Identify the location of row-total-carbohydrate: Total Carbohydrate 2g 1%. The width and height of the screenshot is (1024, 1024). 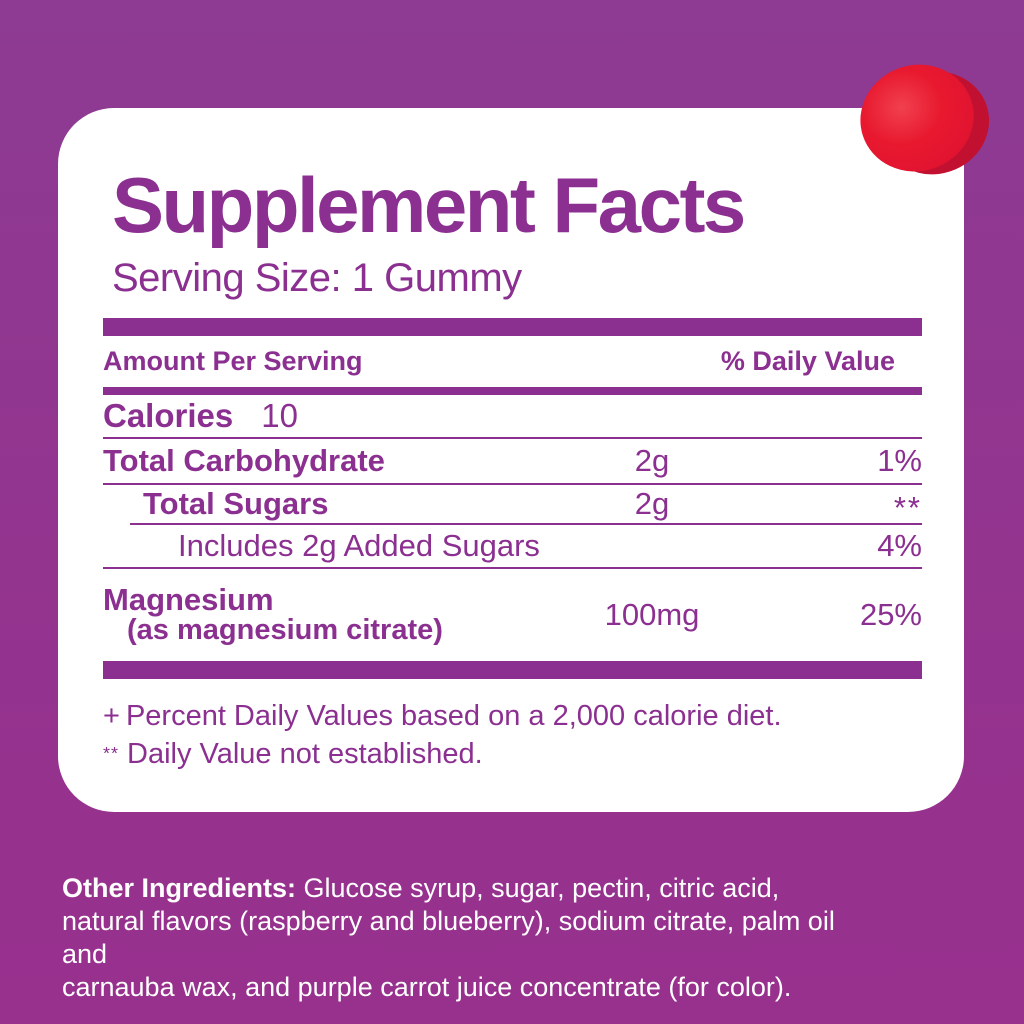
(512, 461).